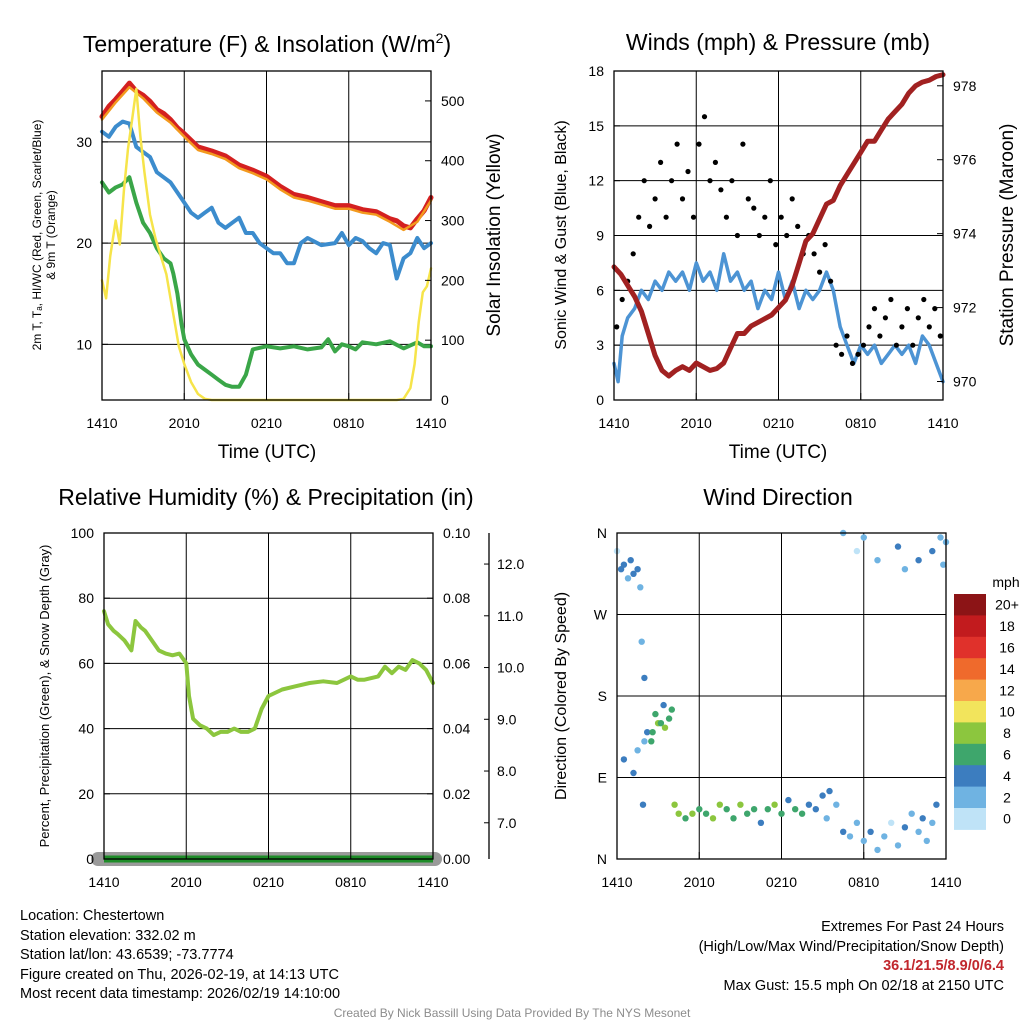  What do you see at coordinates (1007, 235) in the screenshot?
I see `winds-ylabel-right: Station Pressure (Maroon)` at bounding box center [1007, 235].